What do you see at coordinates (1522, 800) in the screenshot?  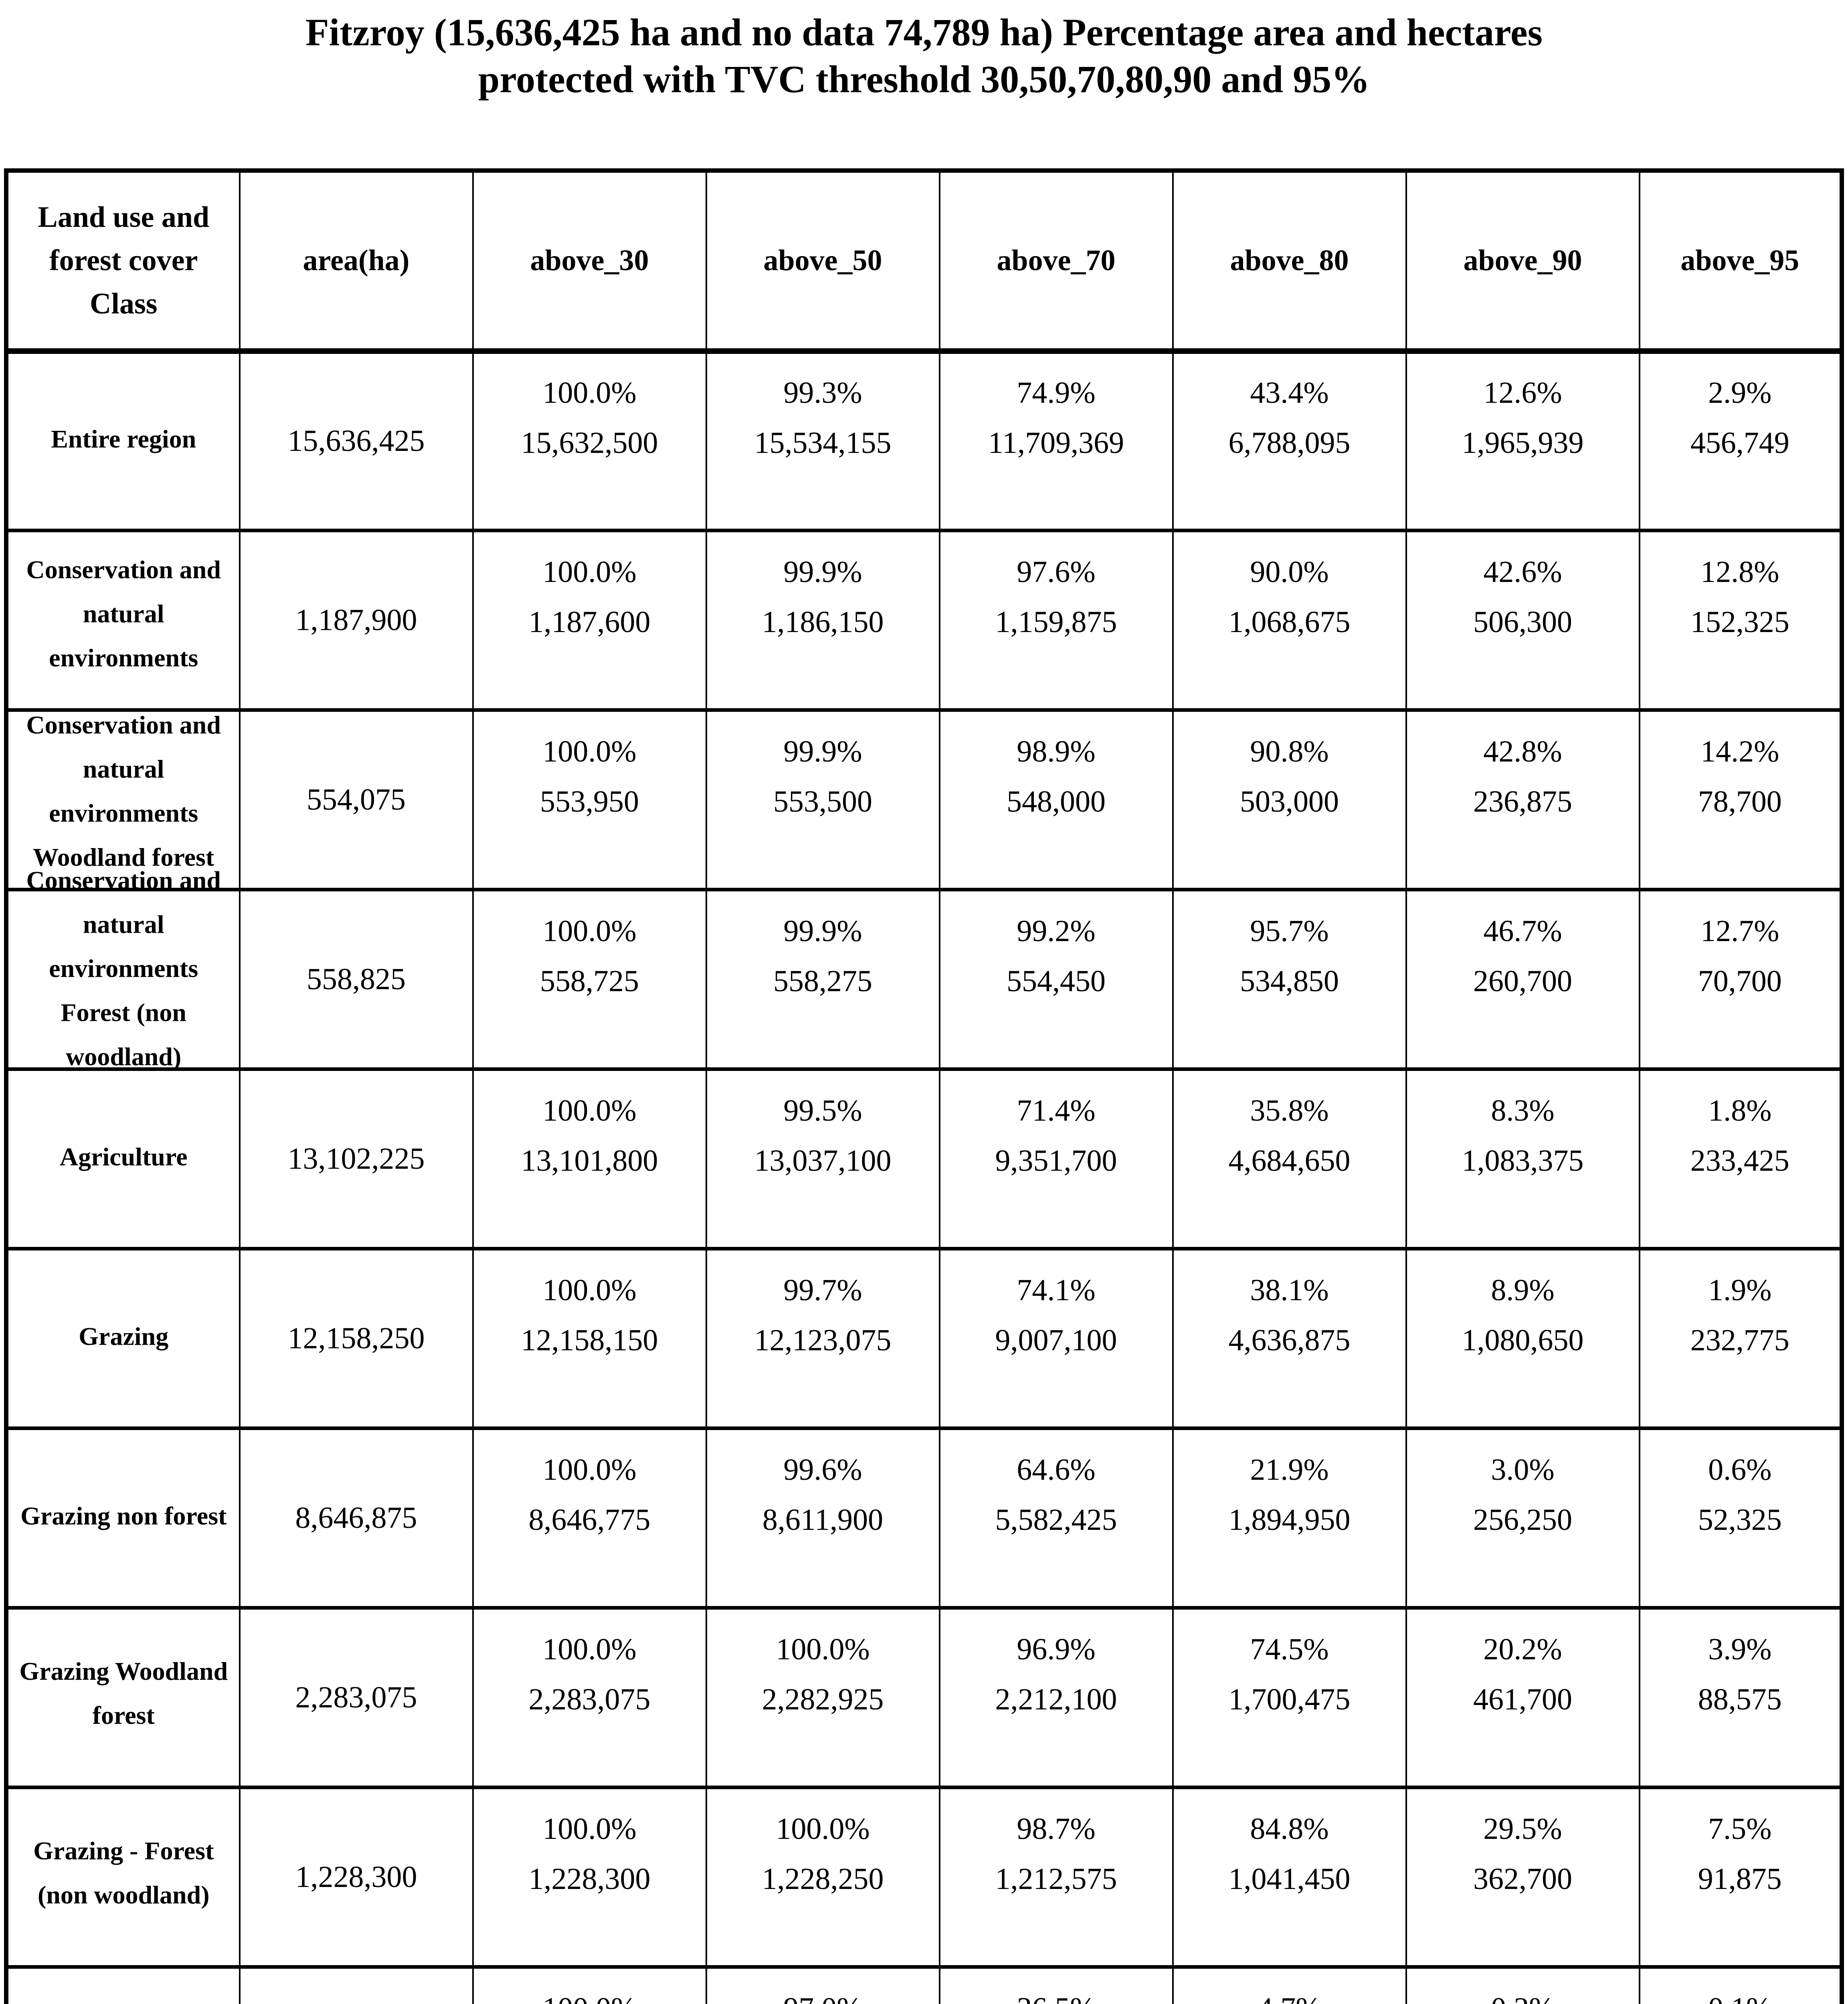 I see `row-above-90-value: 42.8% 236,875` at bounding box center [1522, 800].